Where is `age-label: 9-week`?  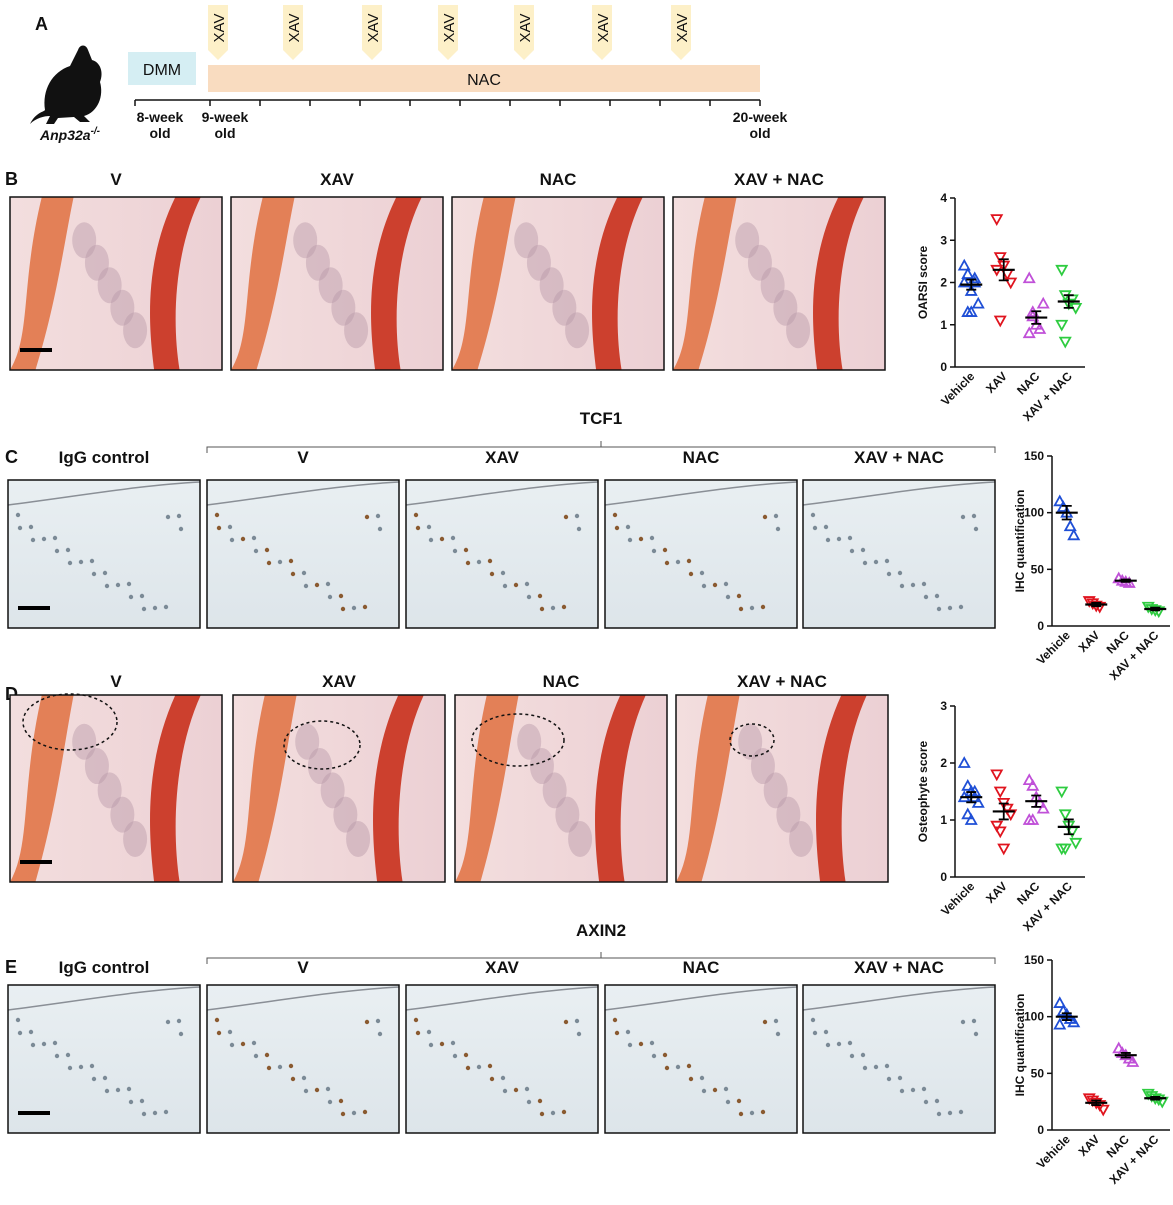
age-label: 9-week is located at coordinates (225, 117).